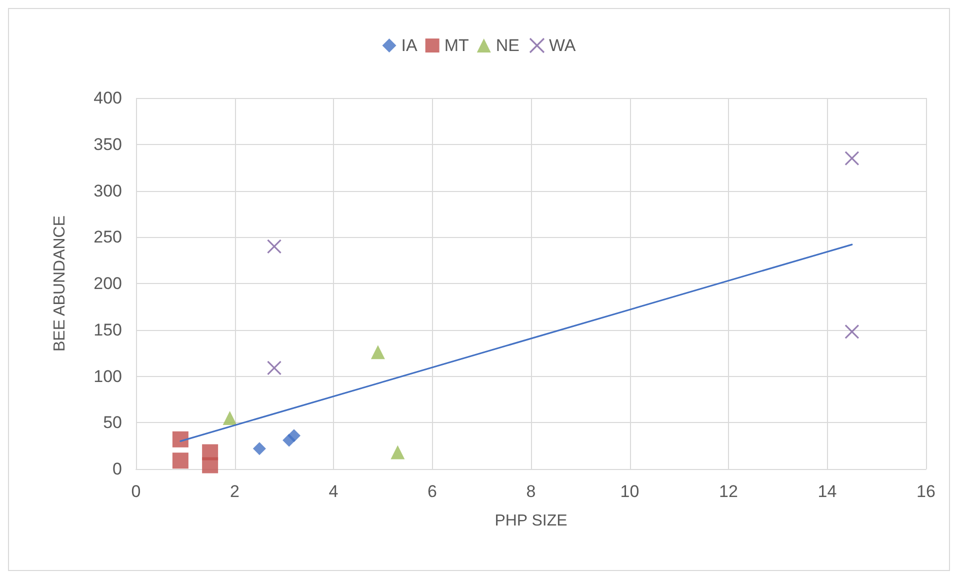 The width and height of the screenshot is (956, 577). I want to click on legend-label: NE, so click(508, 45).